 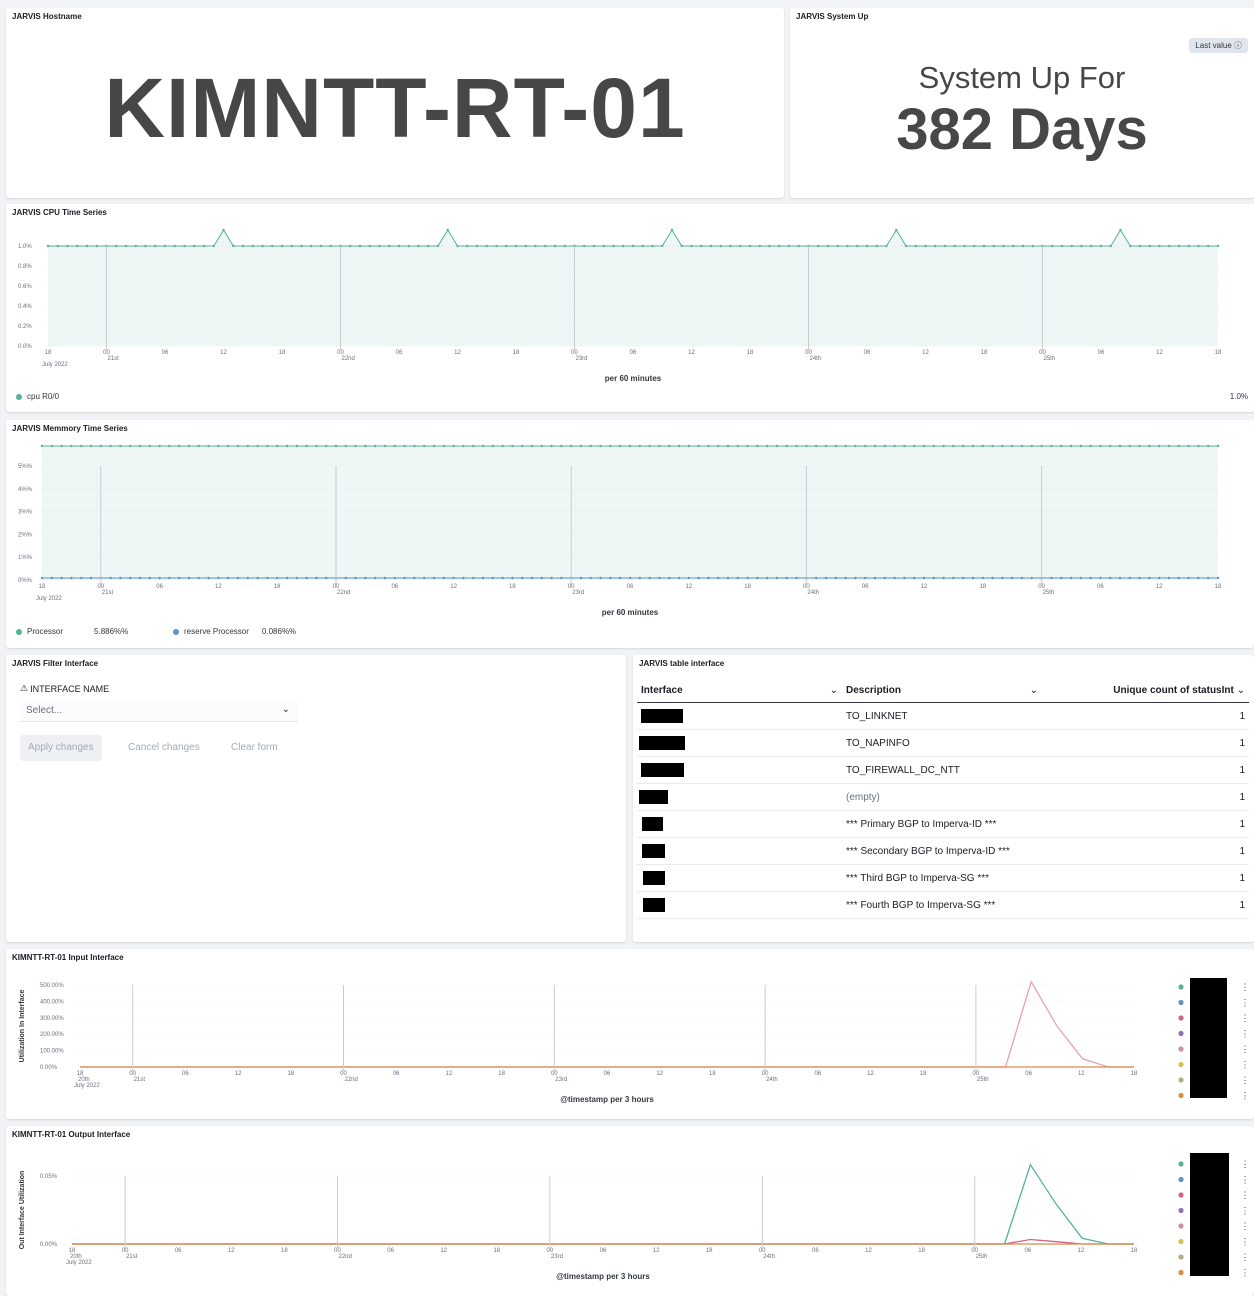 I want to click on description-cell: *** Primary BGP to Imperva-ID ***, so click(x=942, y=824).